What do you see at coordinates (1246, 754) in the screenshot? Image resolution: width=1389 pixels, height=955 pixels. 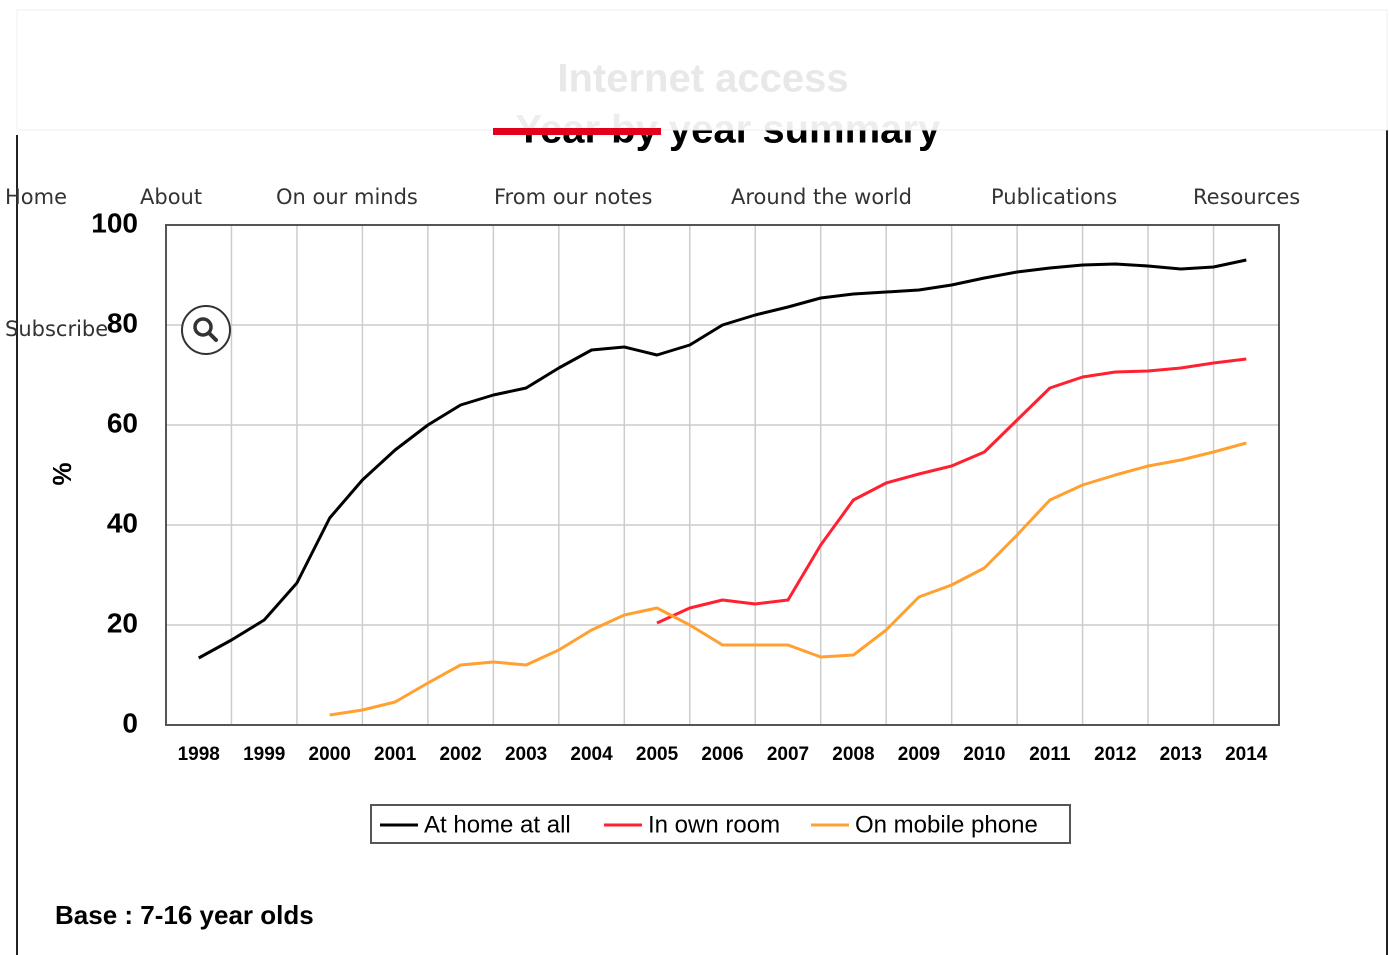 I see `x-tick-label: 2014` at bounding box center [1246, 754].